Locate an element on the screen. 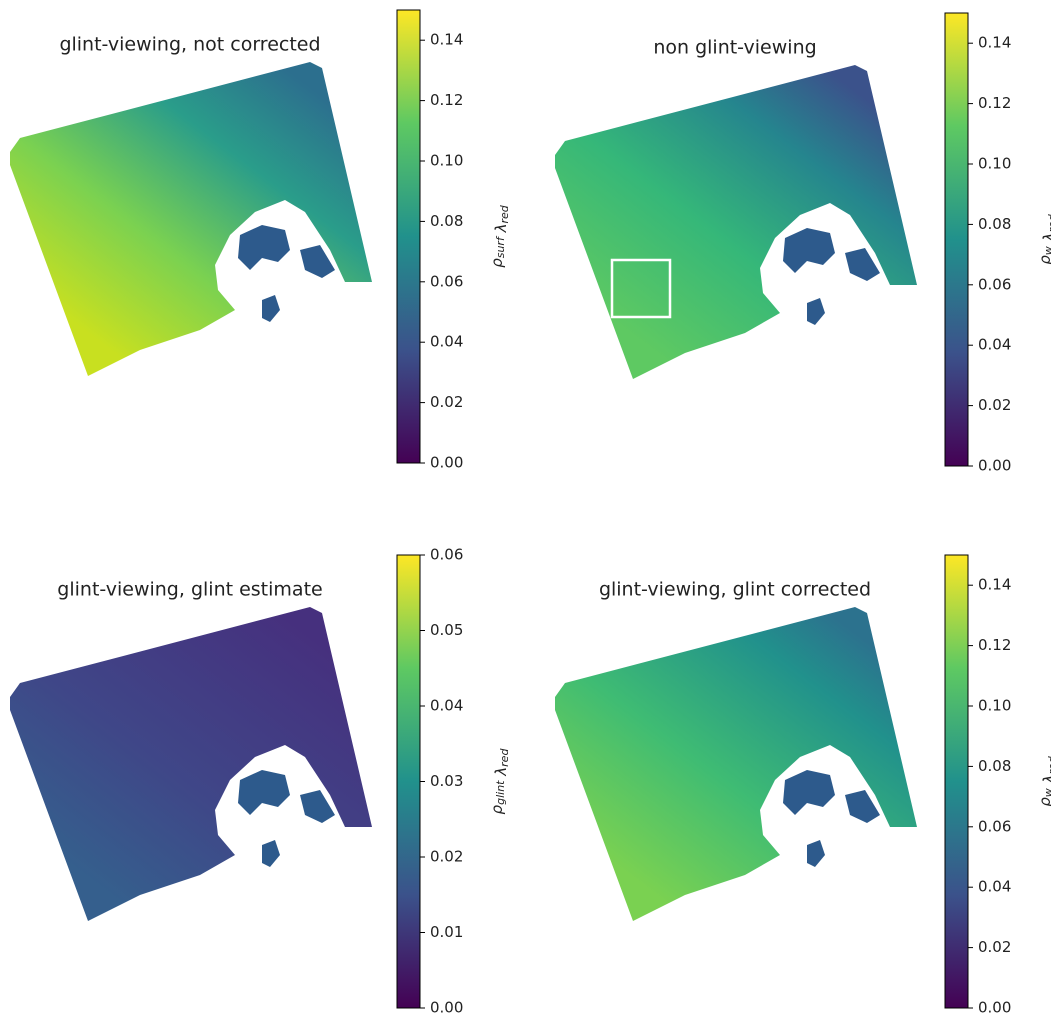 This screenshot has height=1021, width=1051. colorbar-label: ρsurf λred is located at coordinates (500, 236).